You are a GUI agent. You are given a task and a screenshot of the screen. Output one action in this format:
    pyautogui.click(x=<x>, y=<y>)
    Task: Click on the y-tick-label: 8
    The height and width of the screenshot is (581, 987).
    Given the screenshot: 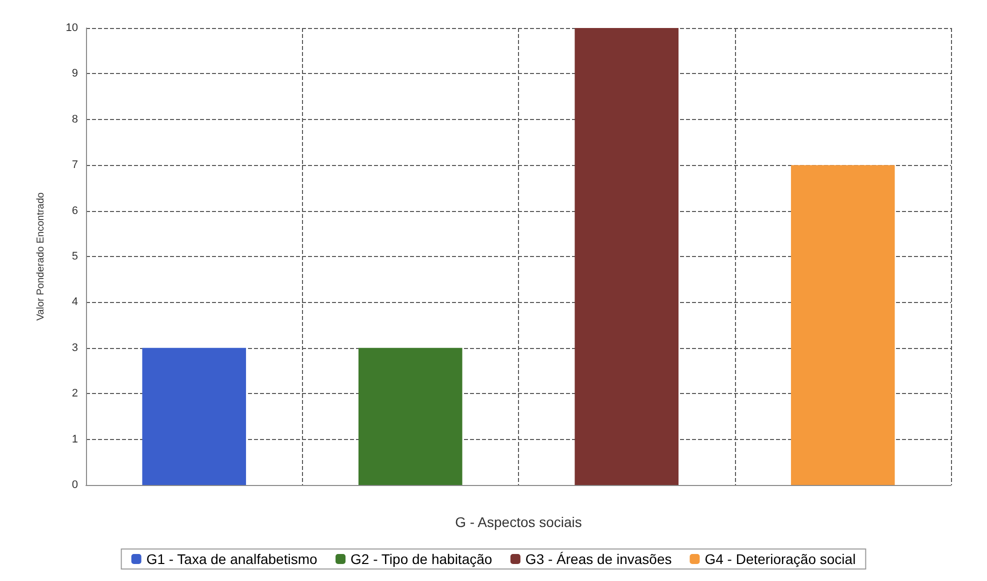 What is the action you would take?
    pyautogui.click(x=75, y=119)
    